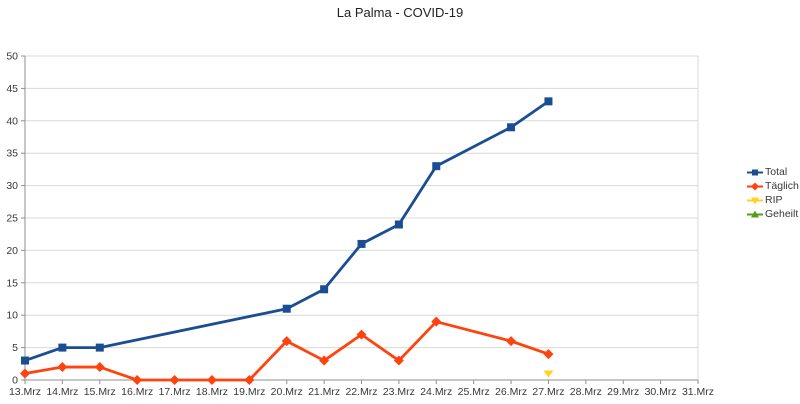 The width and height of the screenshot is (800, 404). Describe the element at coordinates (548, 374) in the screenshot. I see `data-point-triangle-down` at that location.